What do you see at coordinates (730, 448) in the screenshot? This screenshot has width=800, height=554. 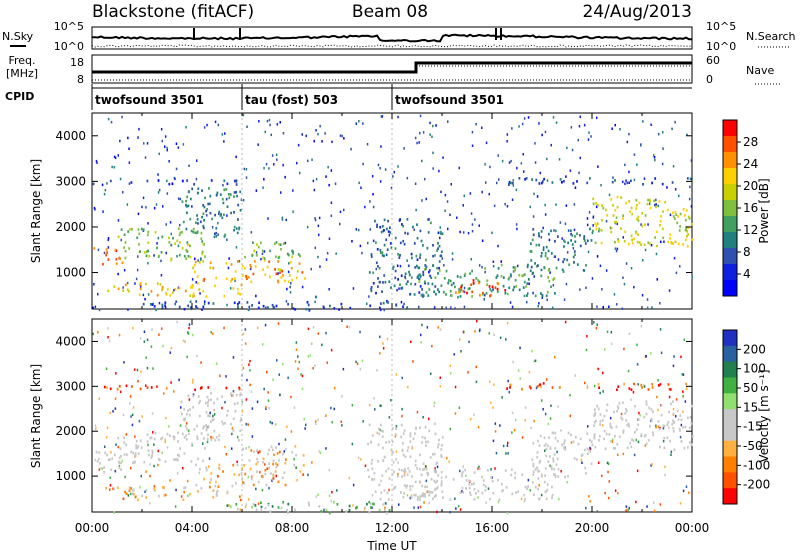 I see `colorbar-swatch` at bounding box center [730, 448].